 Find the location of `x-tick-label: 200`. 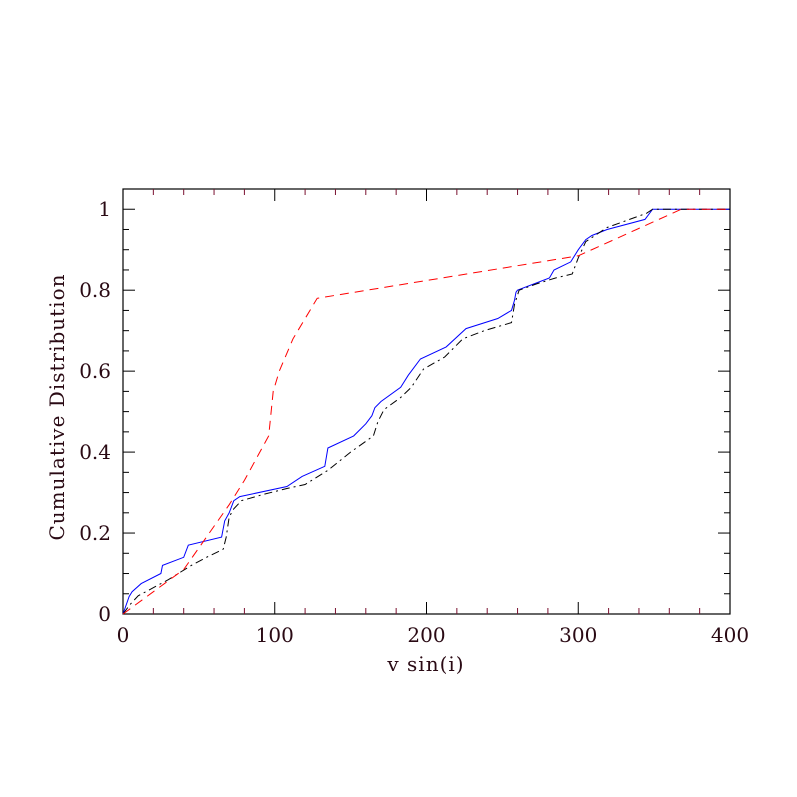

x-tick-label: 200 is located at coordinates (426, 635).